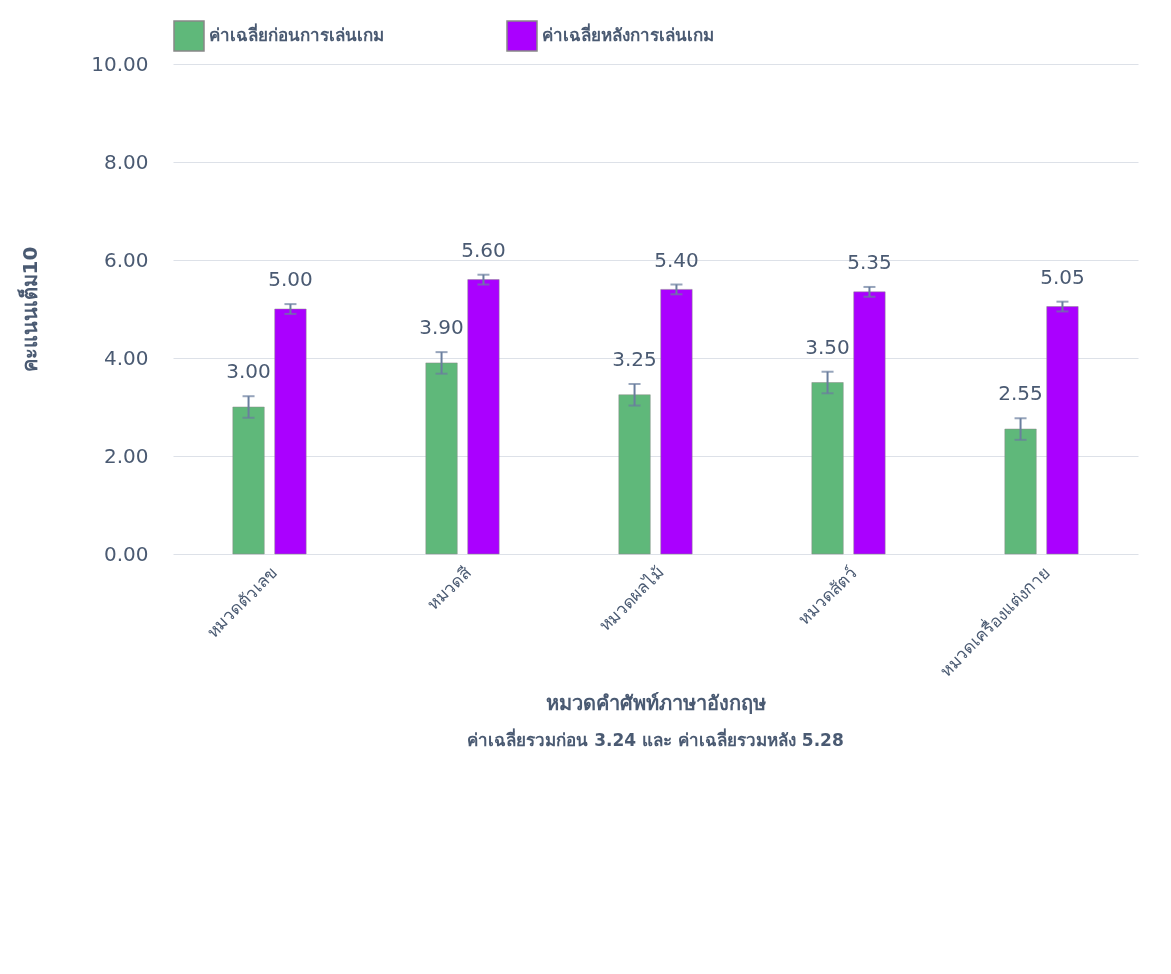 The height and width of the screenshot is (974, 1171). Describe the element at coordinates (120, 63) in the screenshot. I see `y-tick-label: 10.00` at that location.